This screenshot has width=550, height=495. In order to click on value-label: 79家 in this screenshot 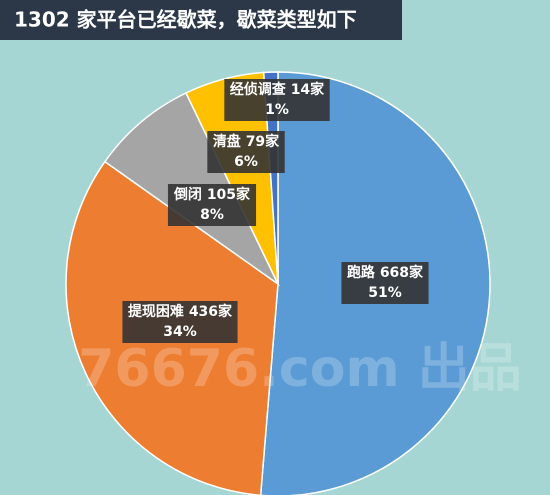, I will do `click(263, 141)`.